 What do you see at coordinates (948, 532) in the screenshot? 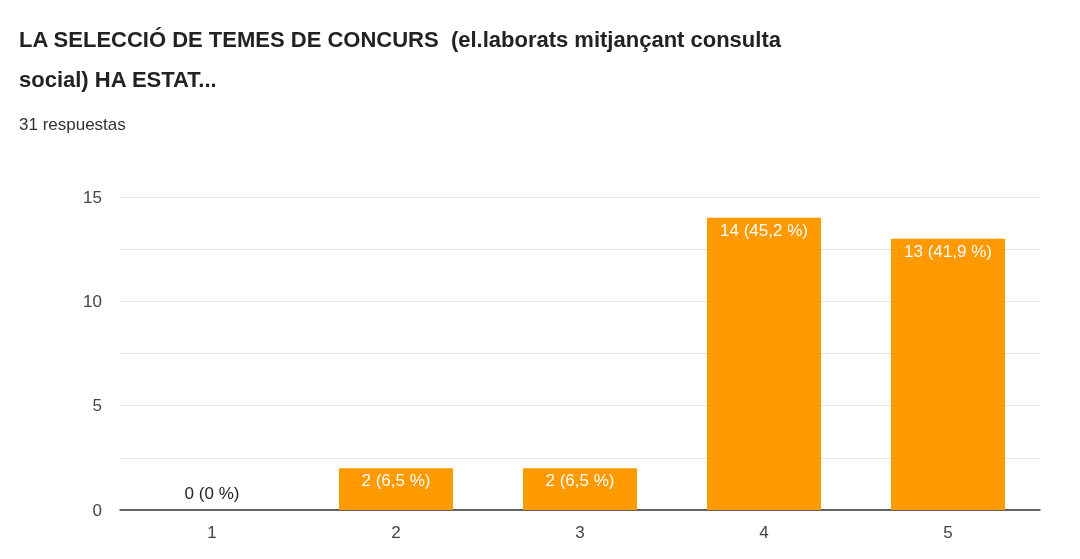
I see `x-tick-label: 5` at bounding box center [948, 532].